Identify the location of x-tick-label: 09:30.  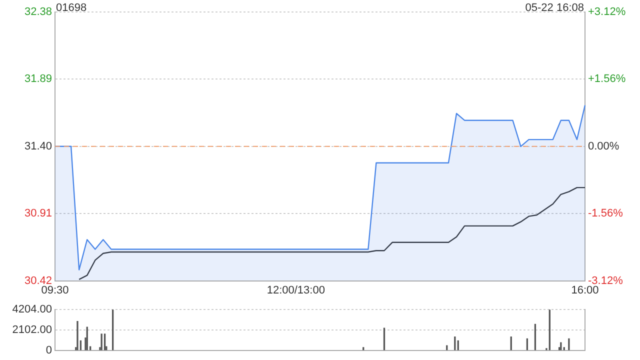
(55, 290).